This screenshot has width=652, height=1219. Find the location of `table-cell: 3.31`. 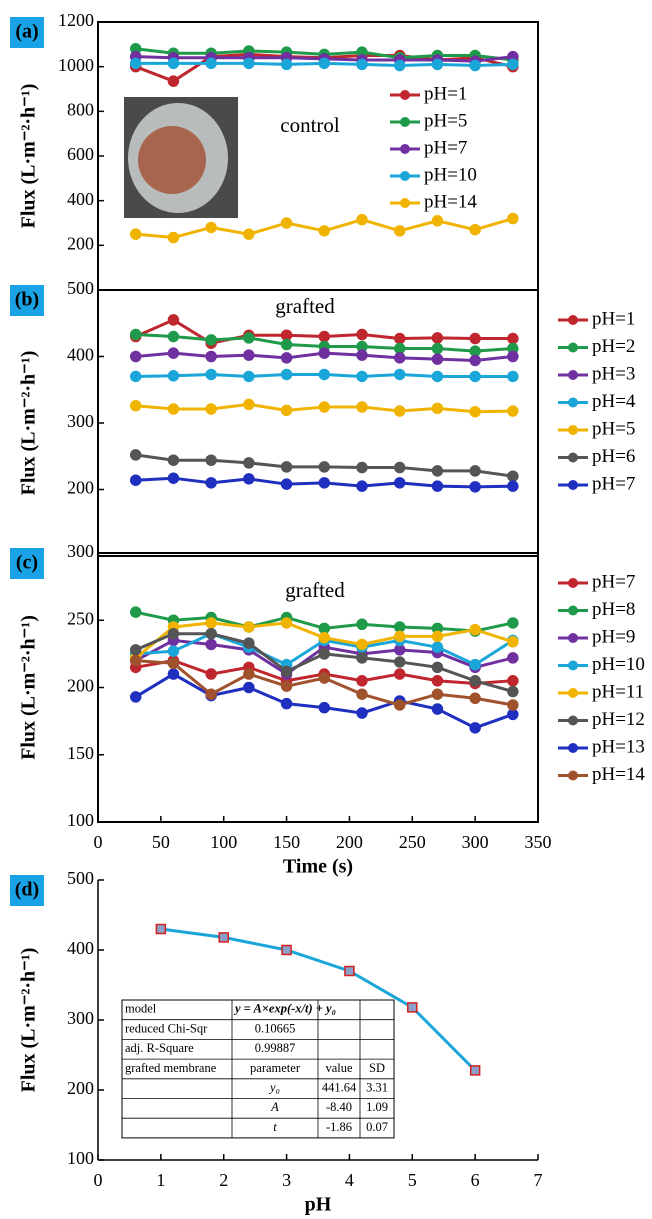

table-cell: 3.31 is located at coordinates (377, 1088).